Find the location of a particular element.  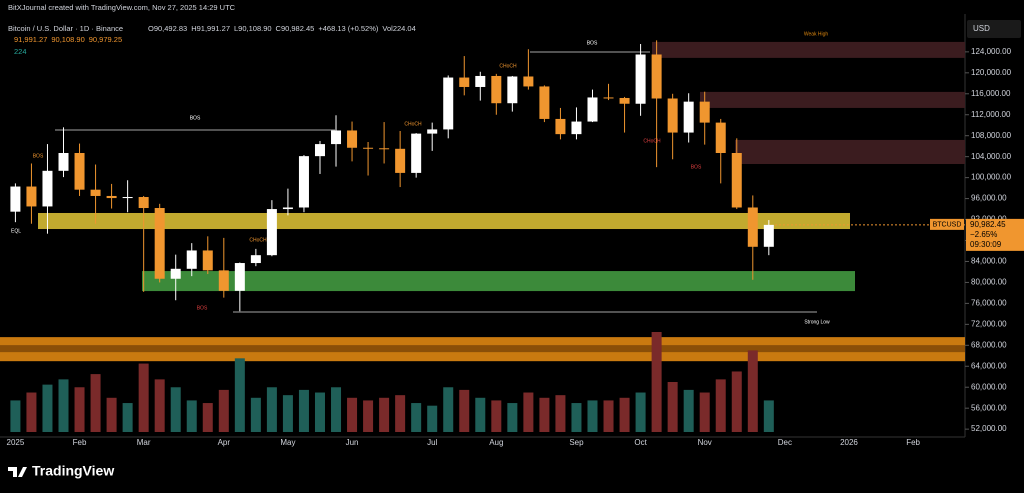

volume-legend: 224 is located at coordinates (20, 51).